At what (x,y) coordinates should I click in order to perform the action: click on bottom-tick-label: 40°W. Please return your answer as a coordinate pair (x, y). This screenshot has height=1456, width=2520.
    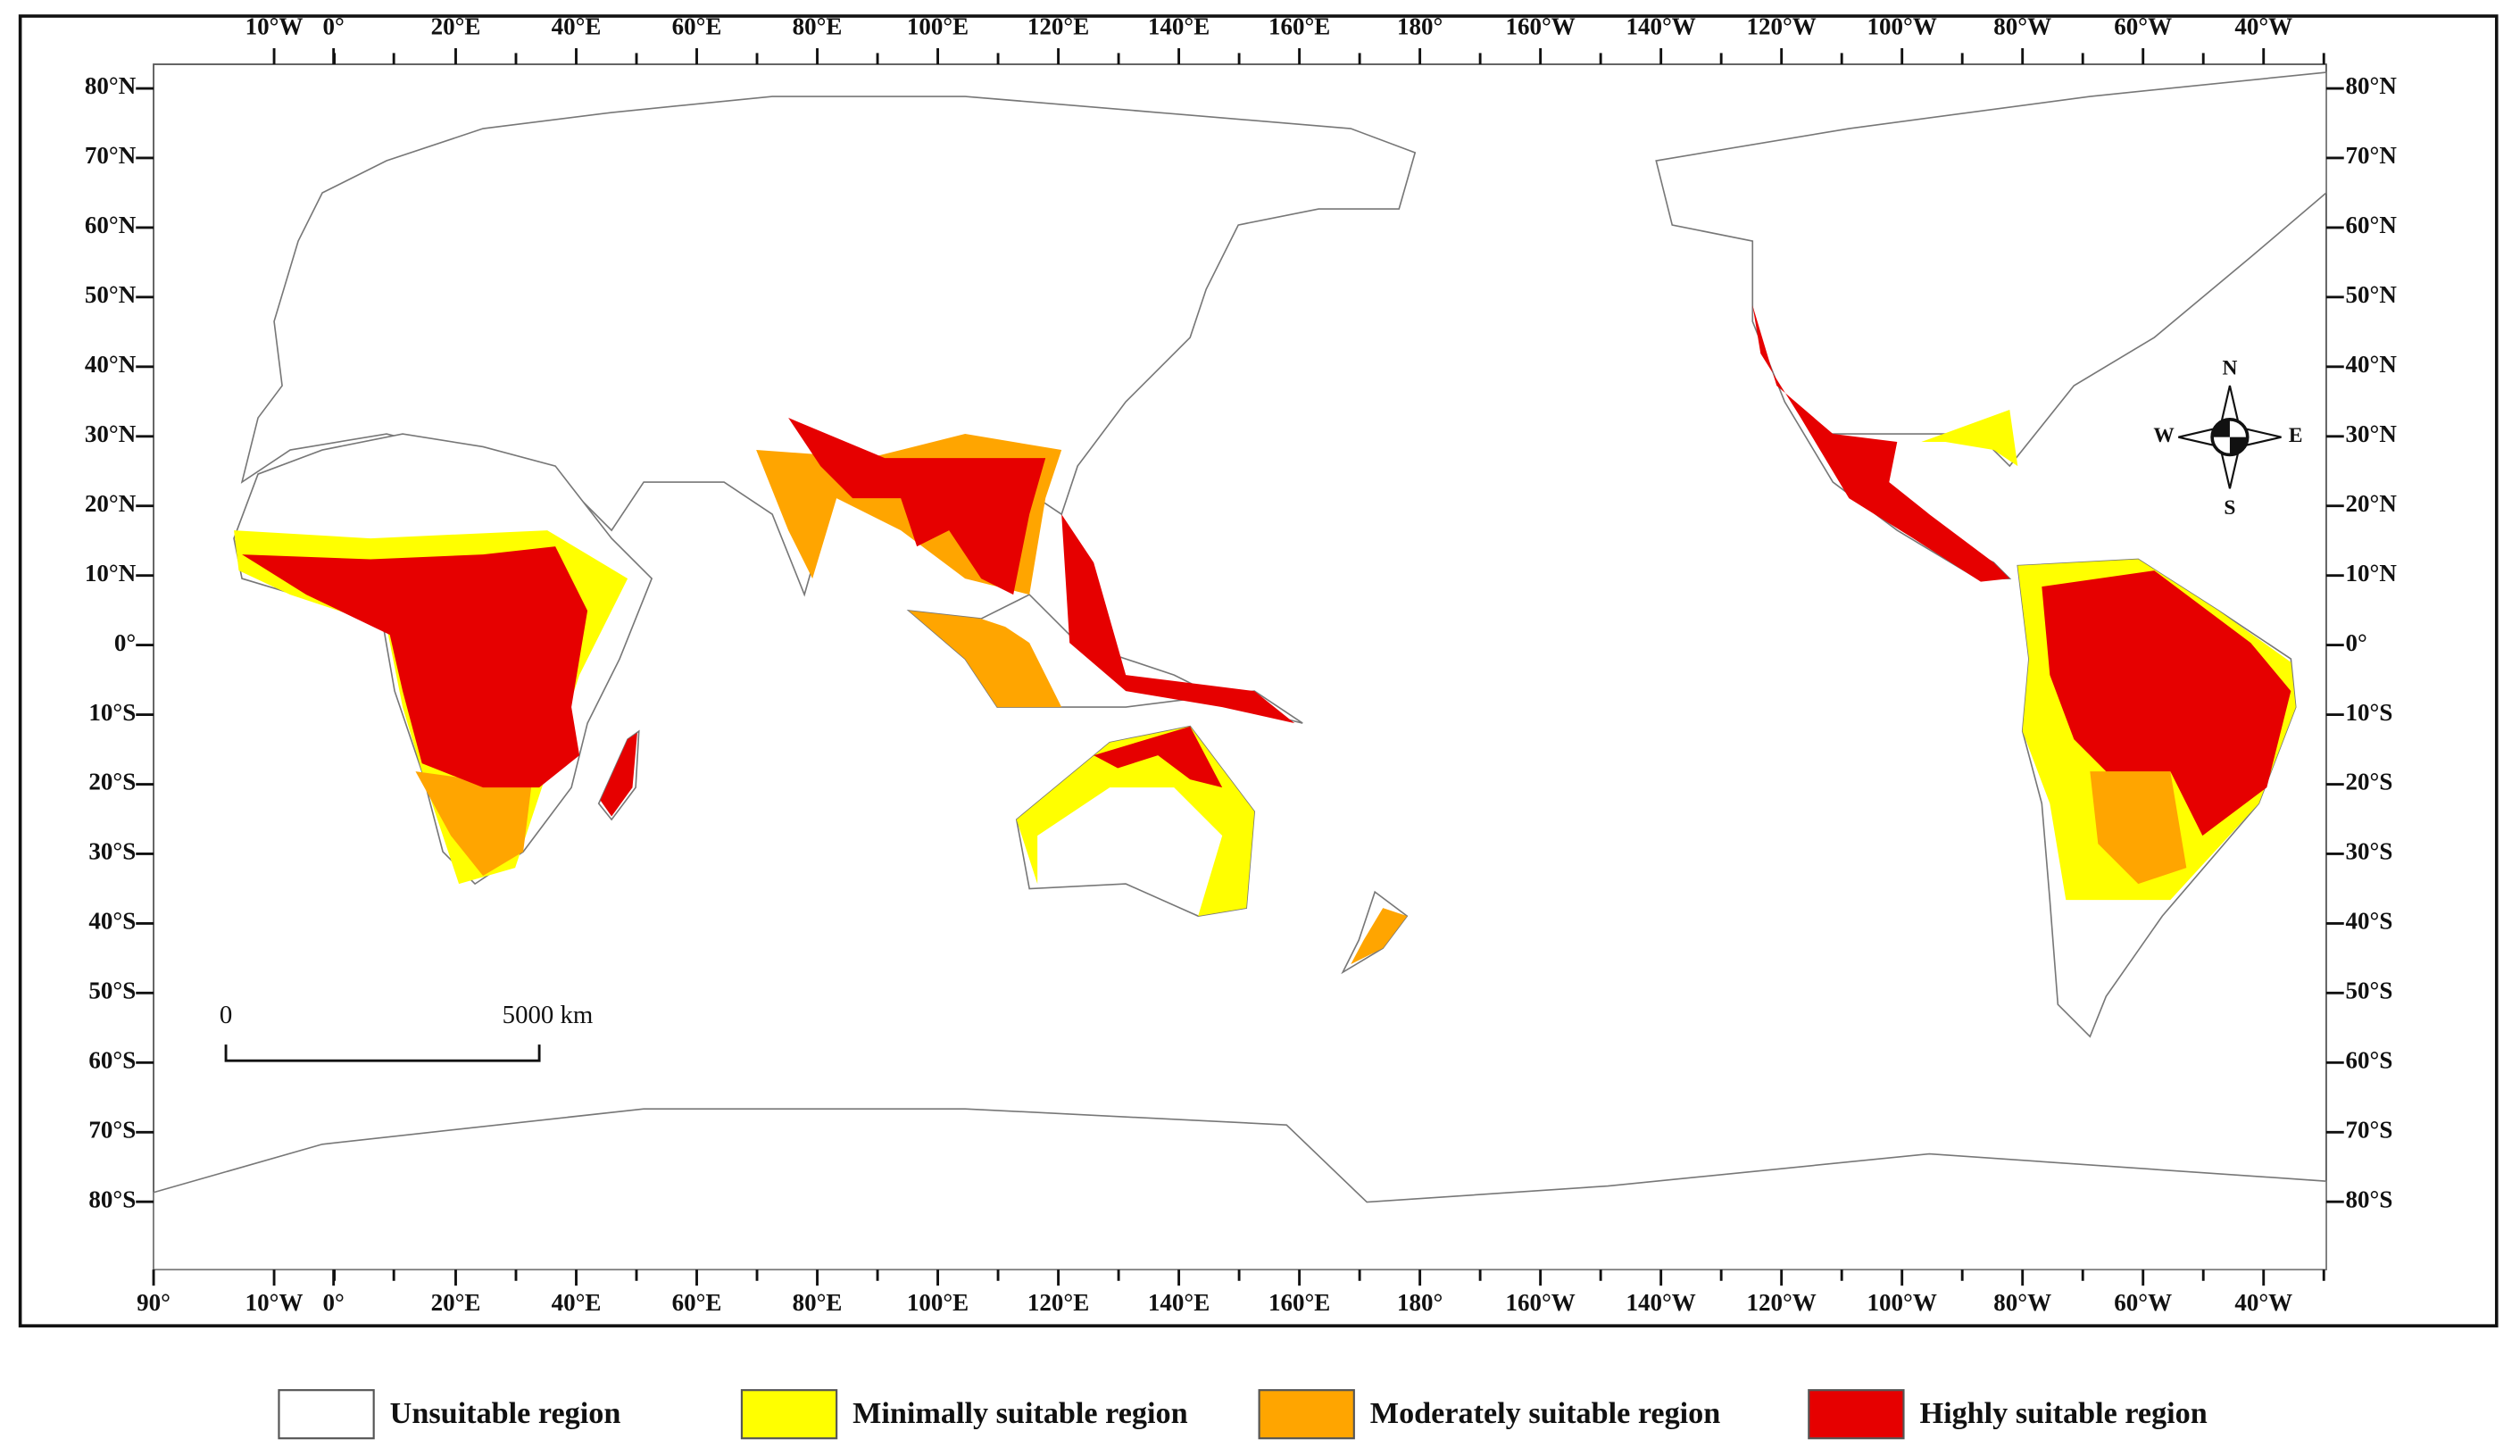
    Looking at the image, I should click on (2263, 1302).